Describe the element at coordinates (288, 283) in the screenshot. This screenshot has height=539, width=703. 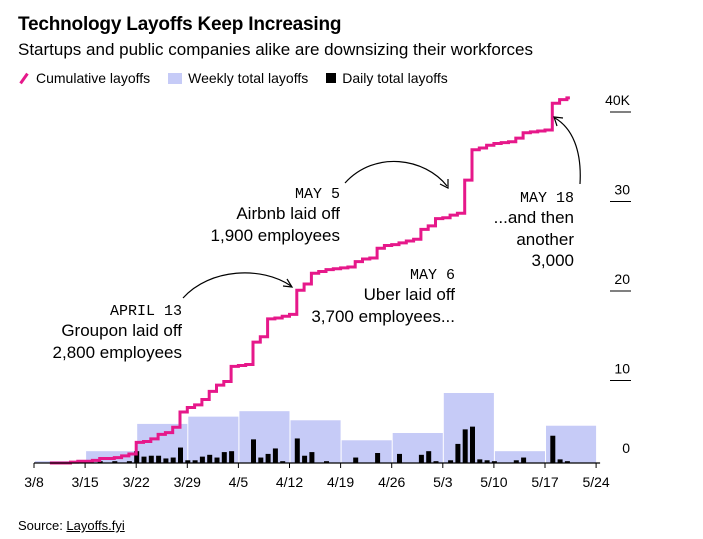
I see `annotation-arrowhead-groupon` at that location.